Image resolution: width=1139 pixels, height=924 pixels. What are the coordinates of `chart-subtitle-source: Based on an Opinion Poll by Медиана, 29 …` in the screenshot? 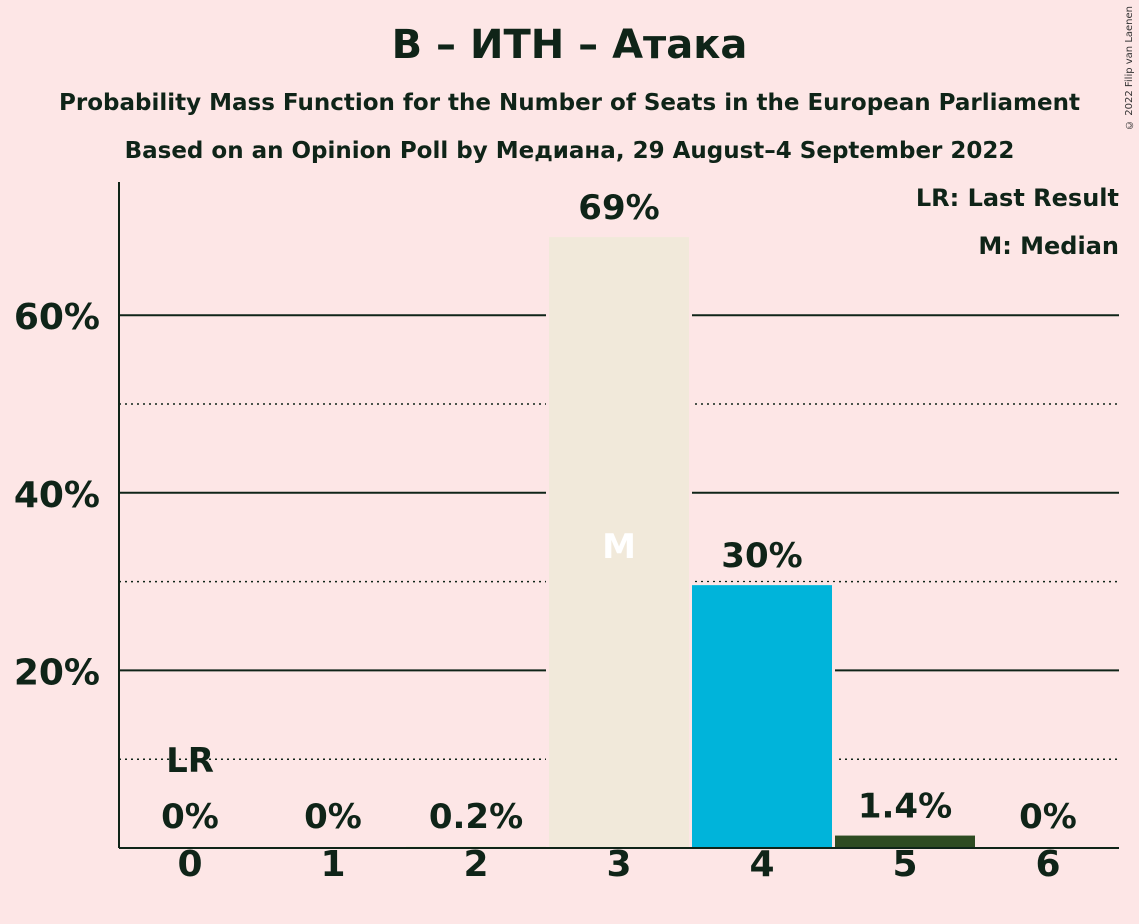 It's located at (569, 151).